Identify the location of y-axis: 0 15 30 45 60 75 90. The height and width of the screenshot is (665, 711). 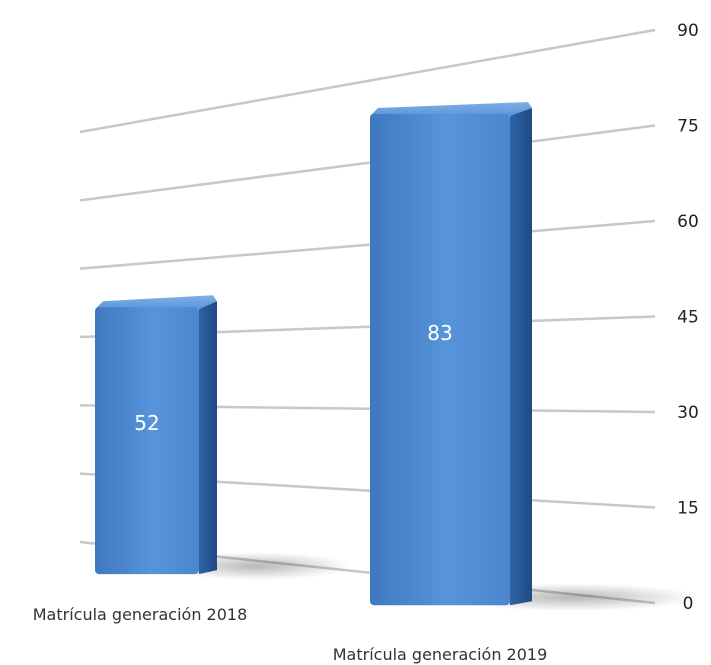
(688, 317).